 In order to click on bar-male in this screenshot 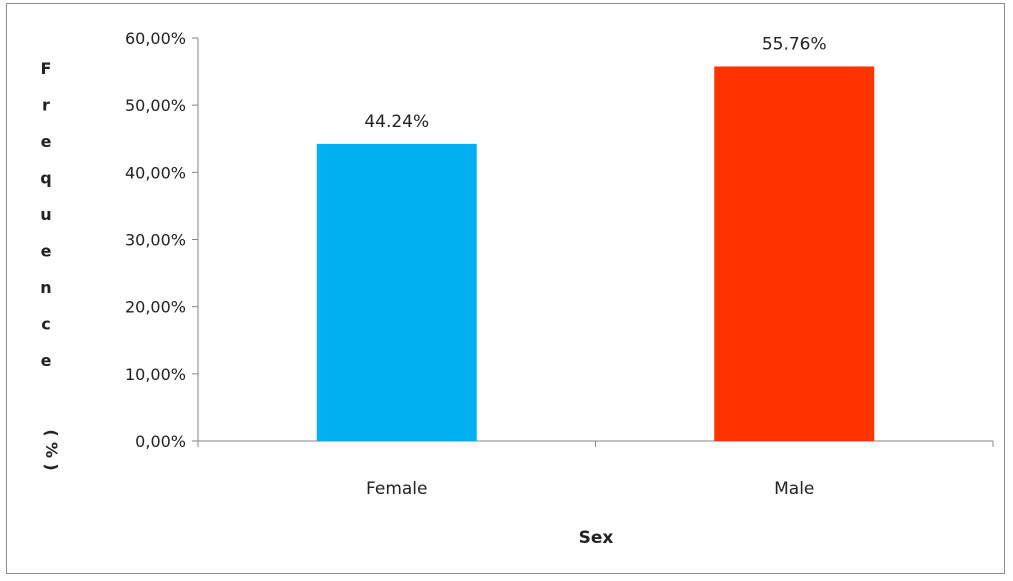, I will do `click(794, 253)`.